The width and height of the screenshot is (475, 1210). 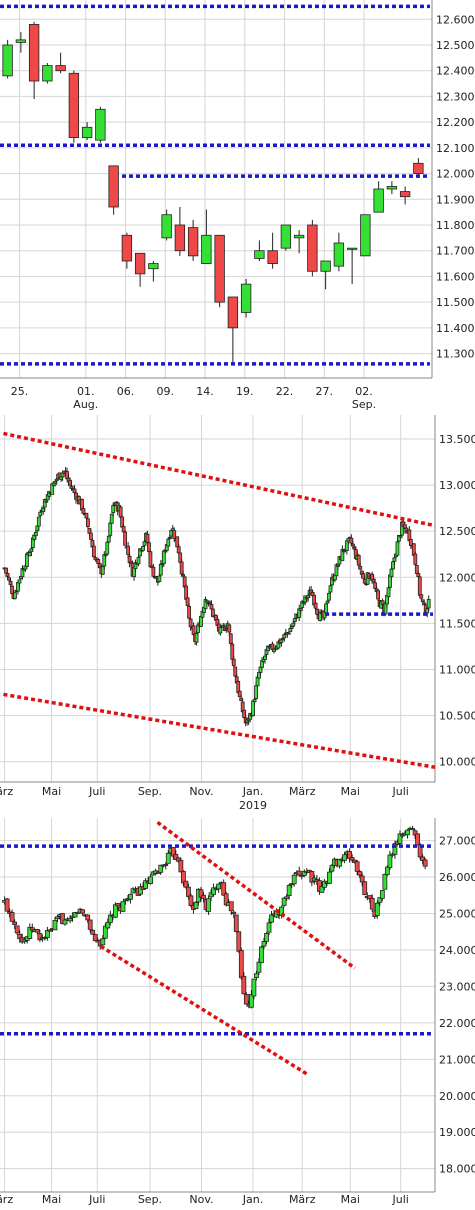 I want to click on y-tick-label: 11.500, so click(x=455, y=302).